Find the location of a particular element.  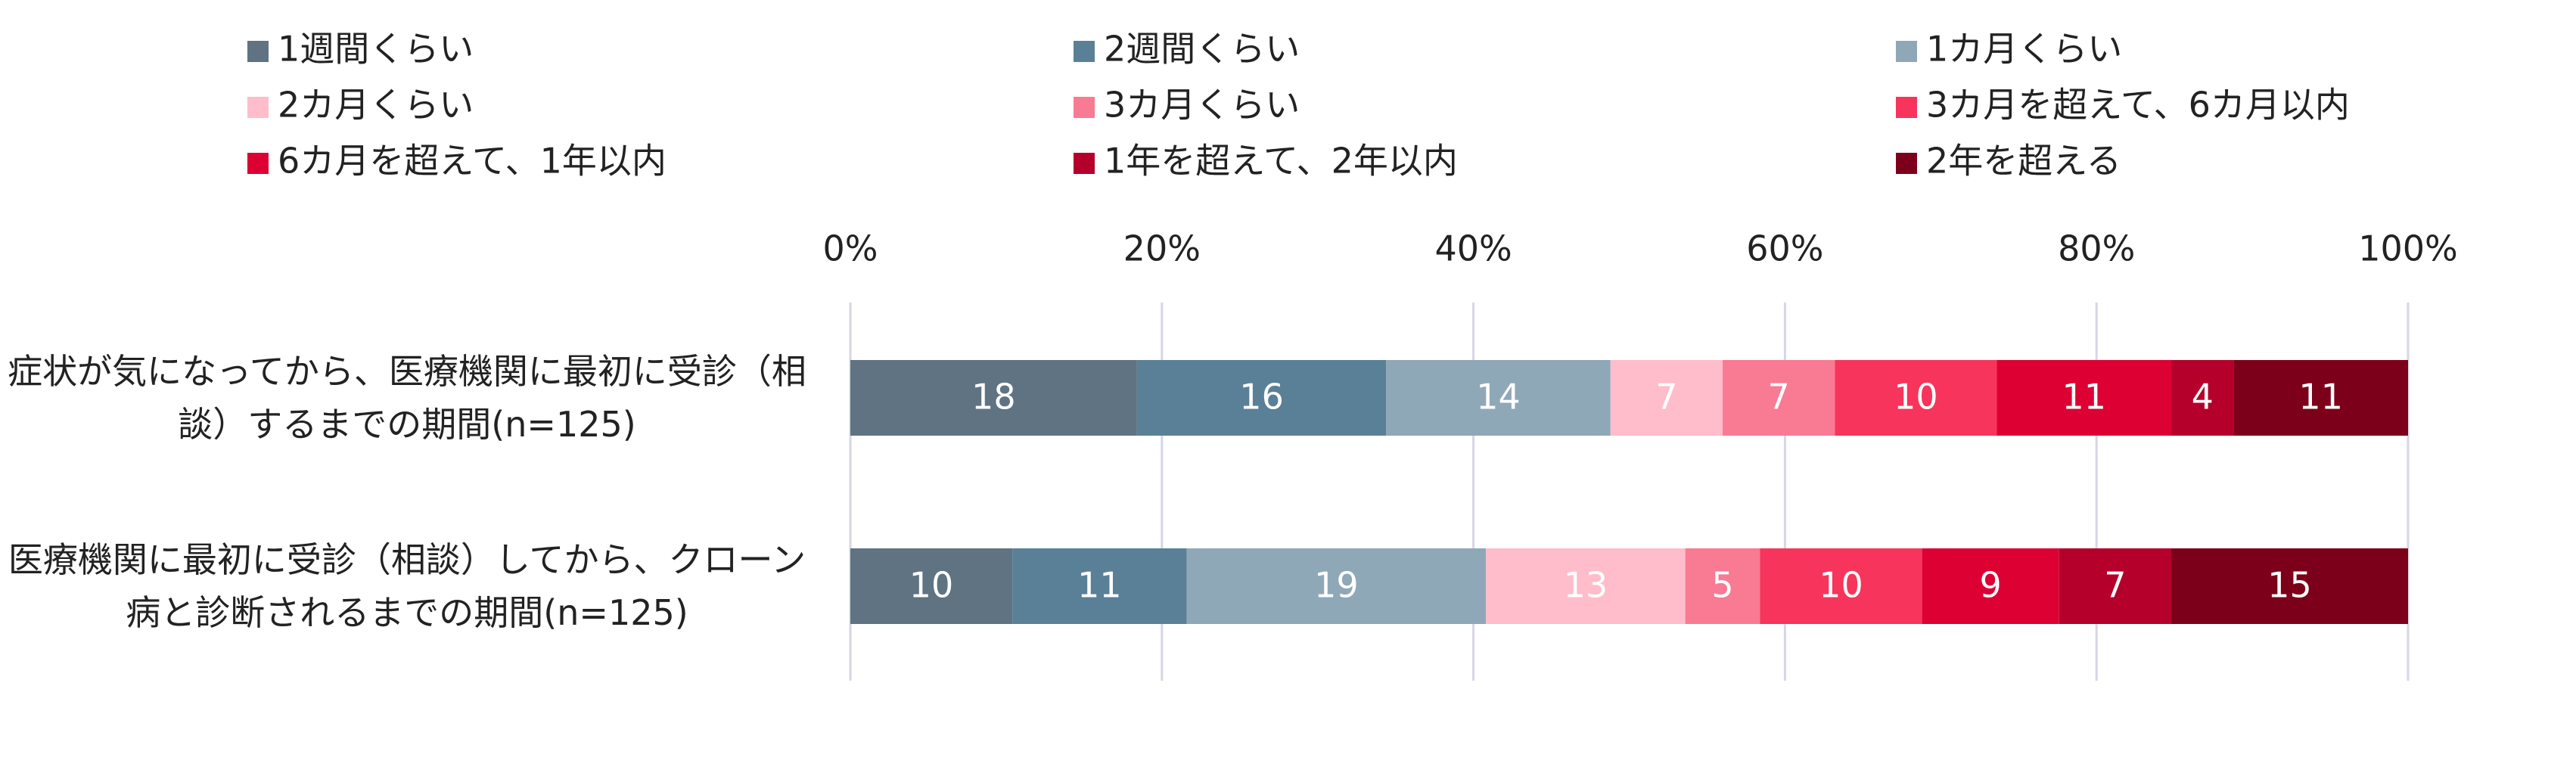

legend-label: 2年を超える is located at coordinates (2024, 162).